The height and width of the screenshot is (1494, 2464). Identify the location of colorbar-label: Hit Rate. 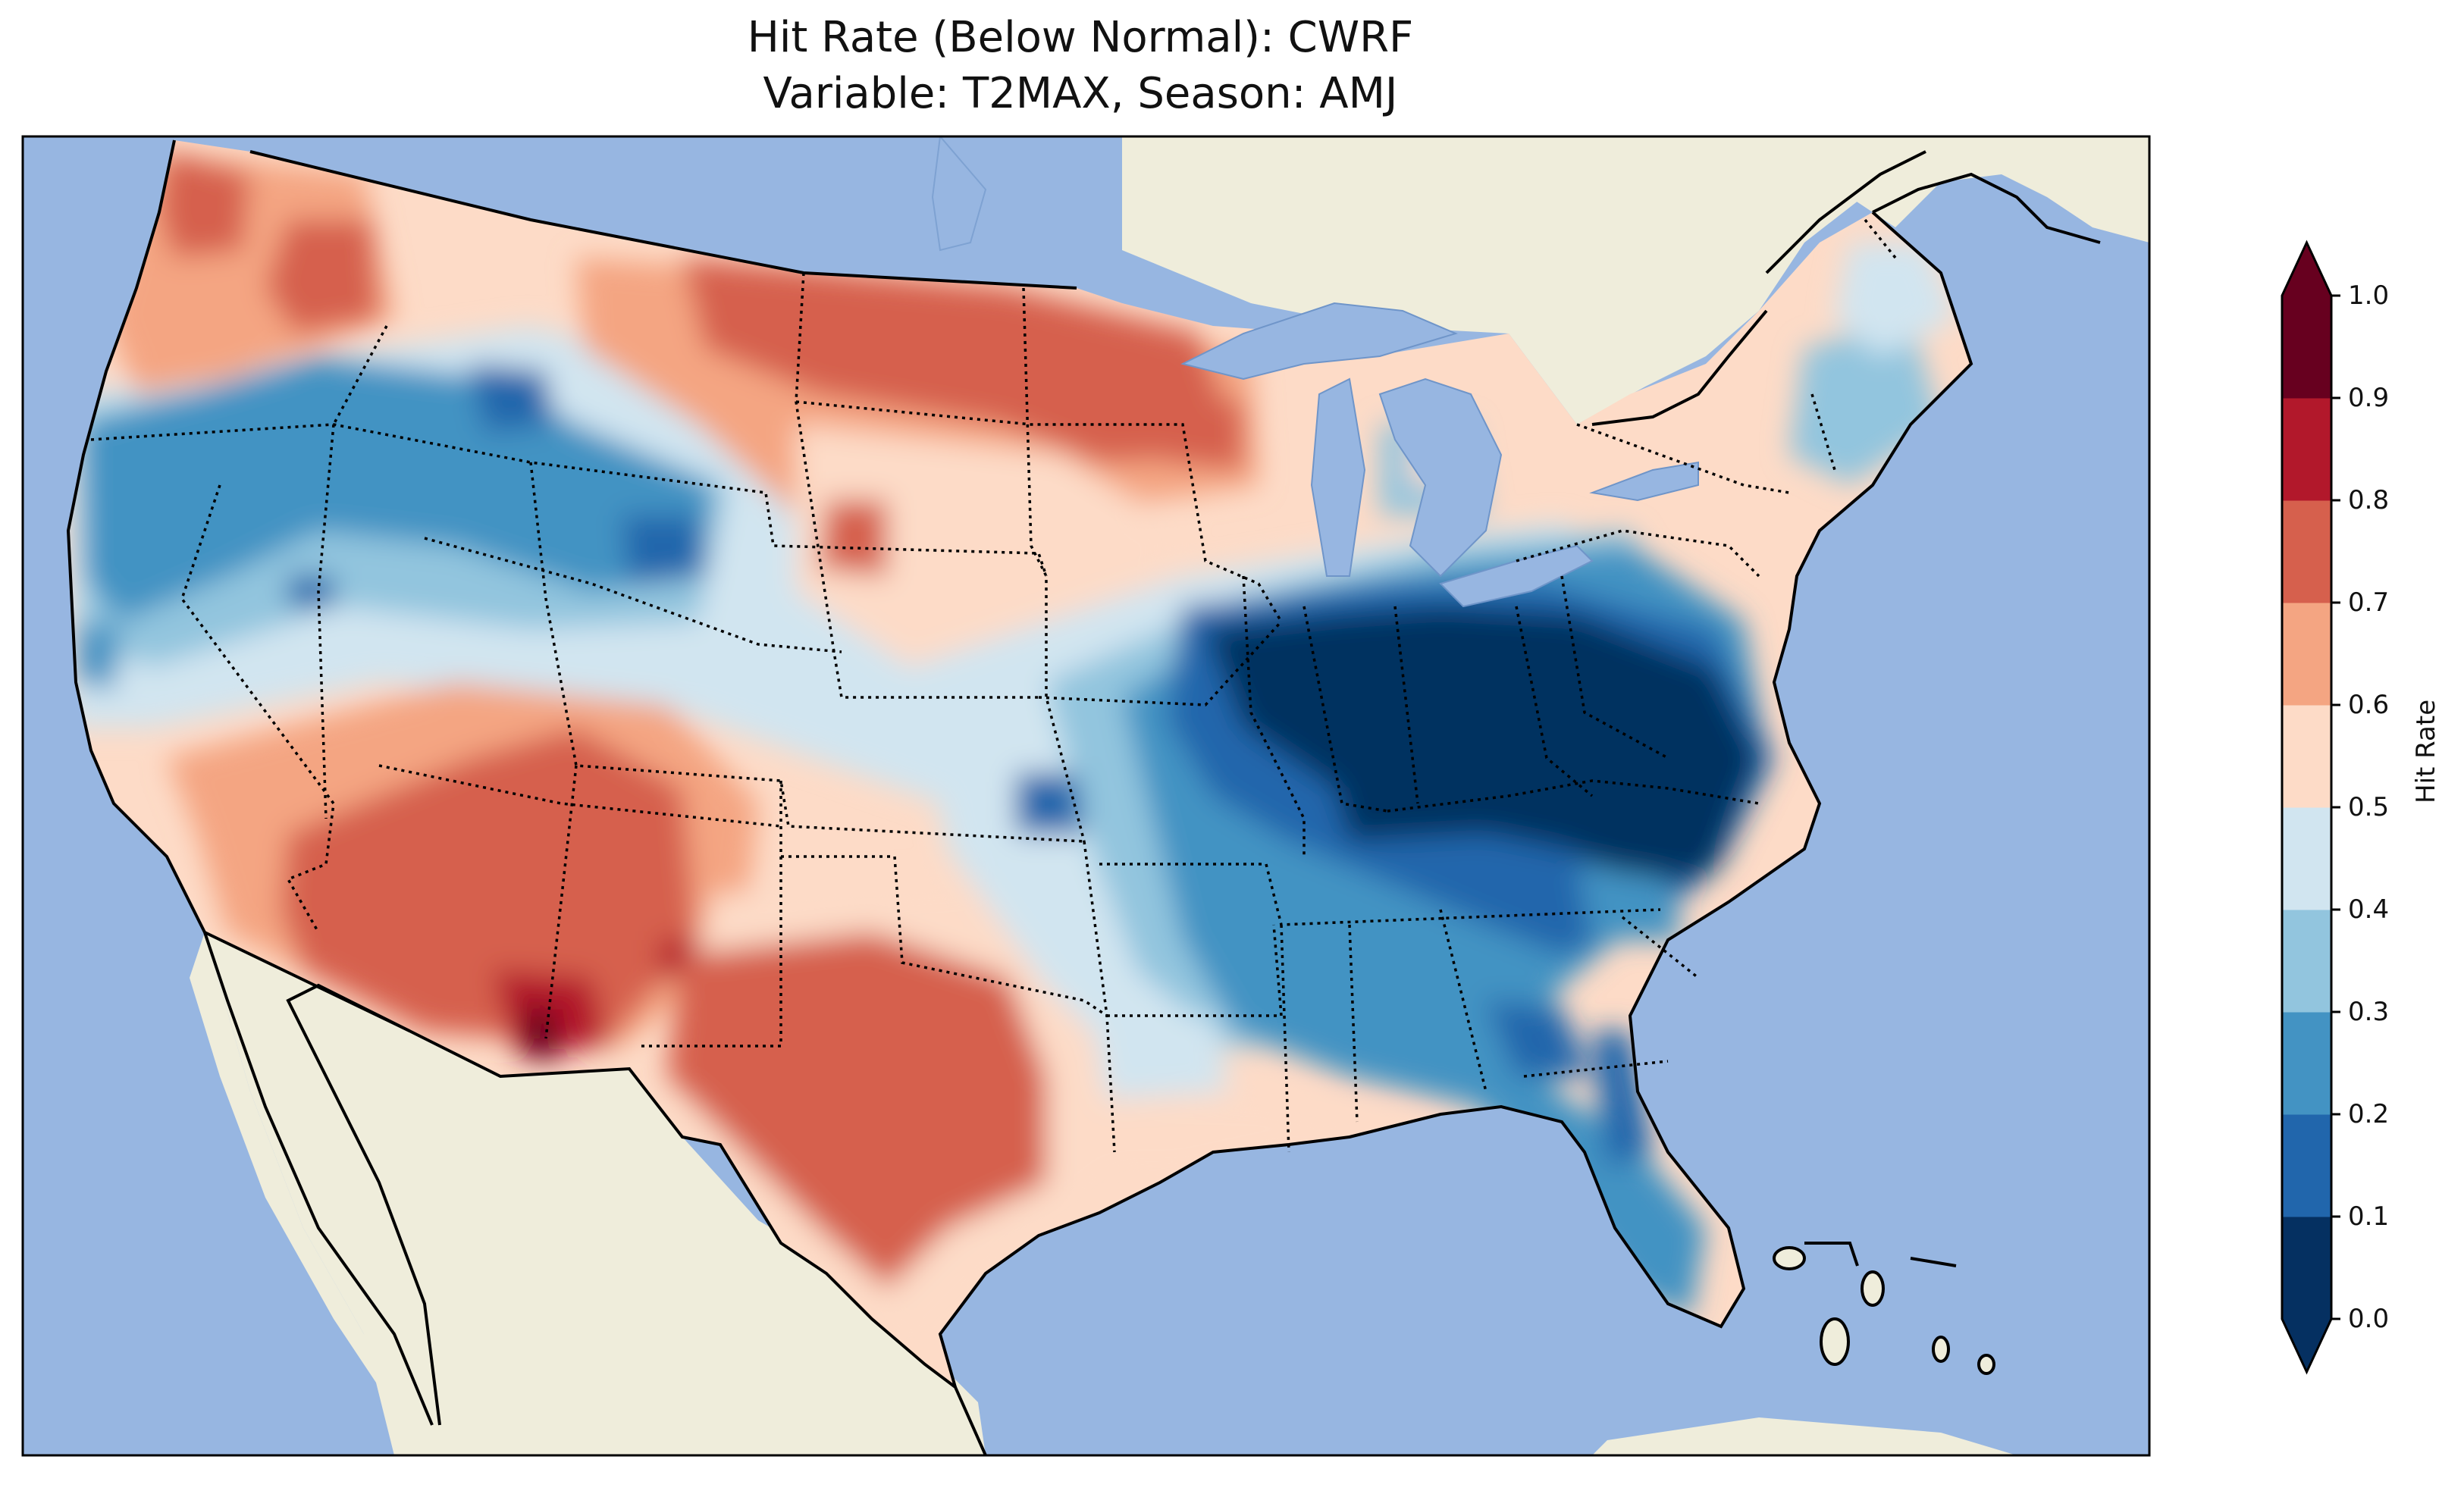
(2426, 751).